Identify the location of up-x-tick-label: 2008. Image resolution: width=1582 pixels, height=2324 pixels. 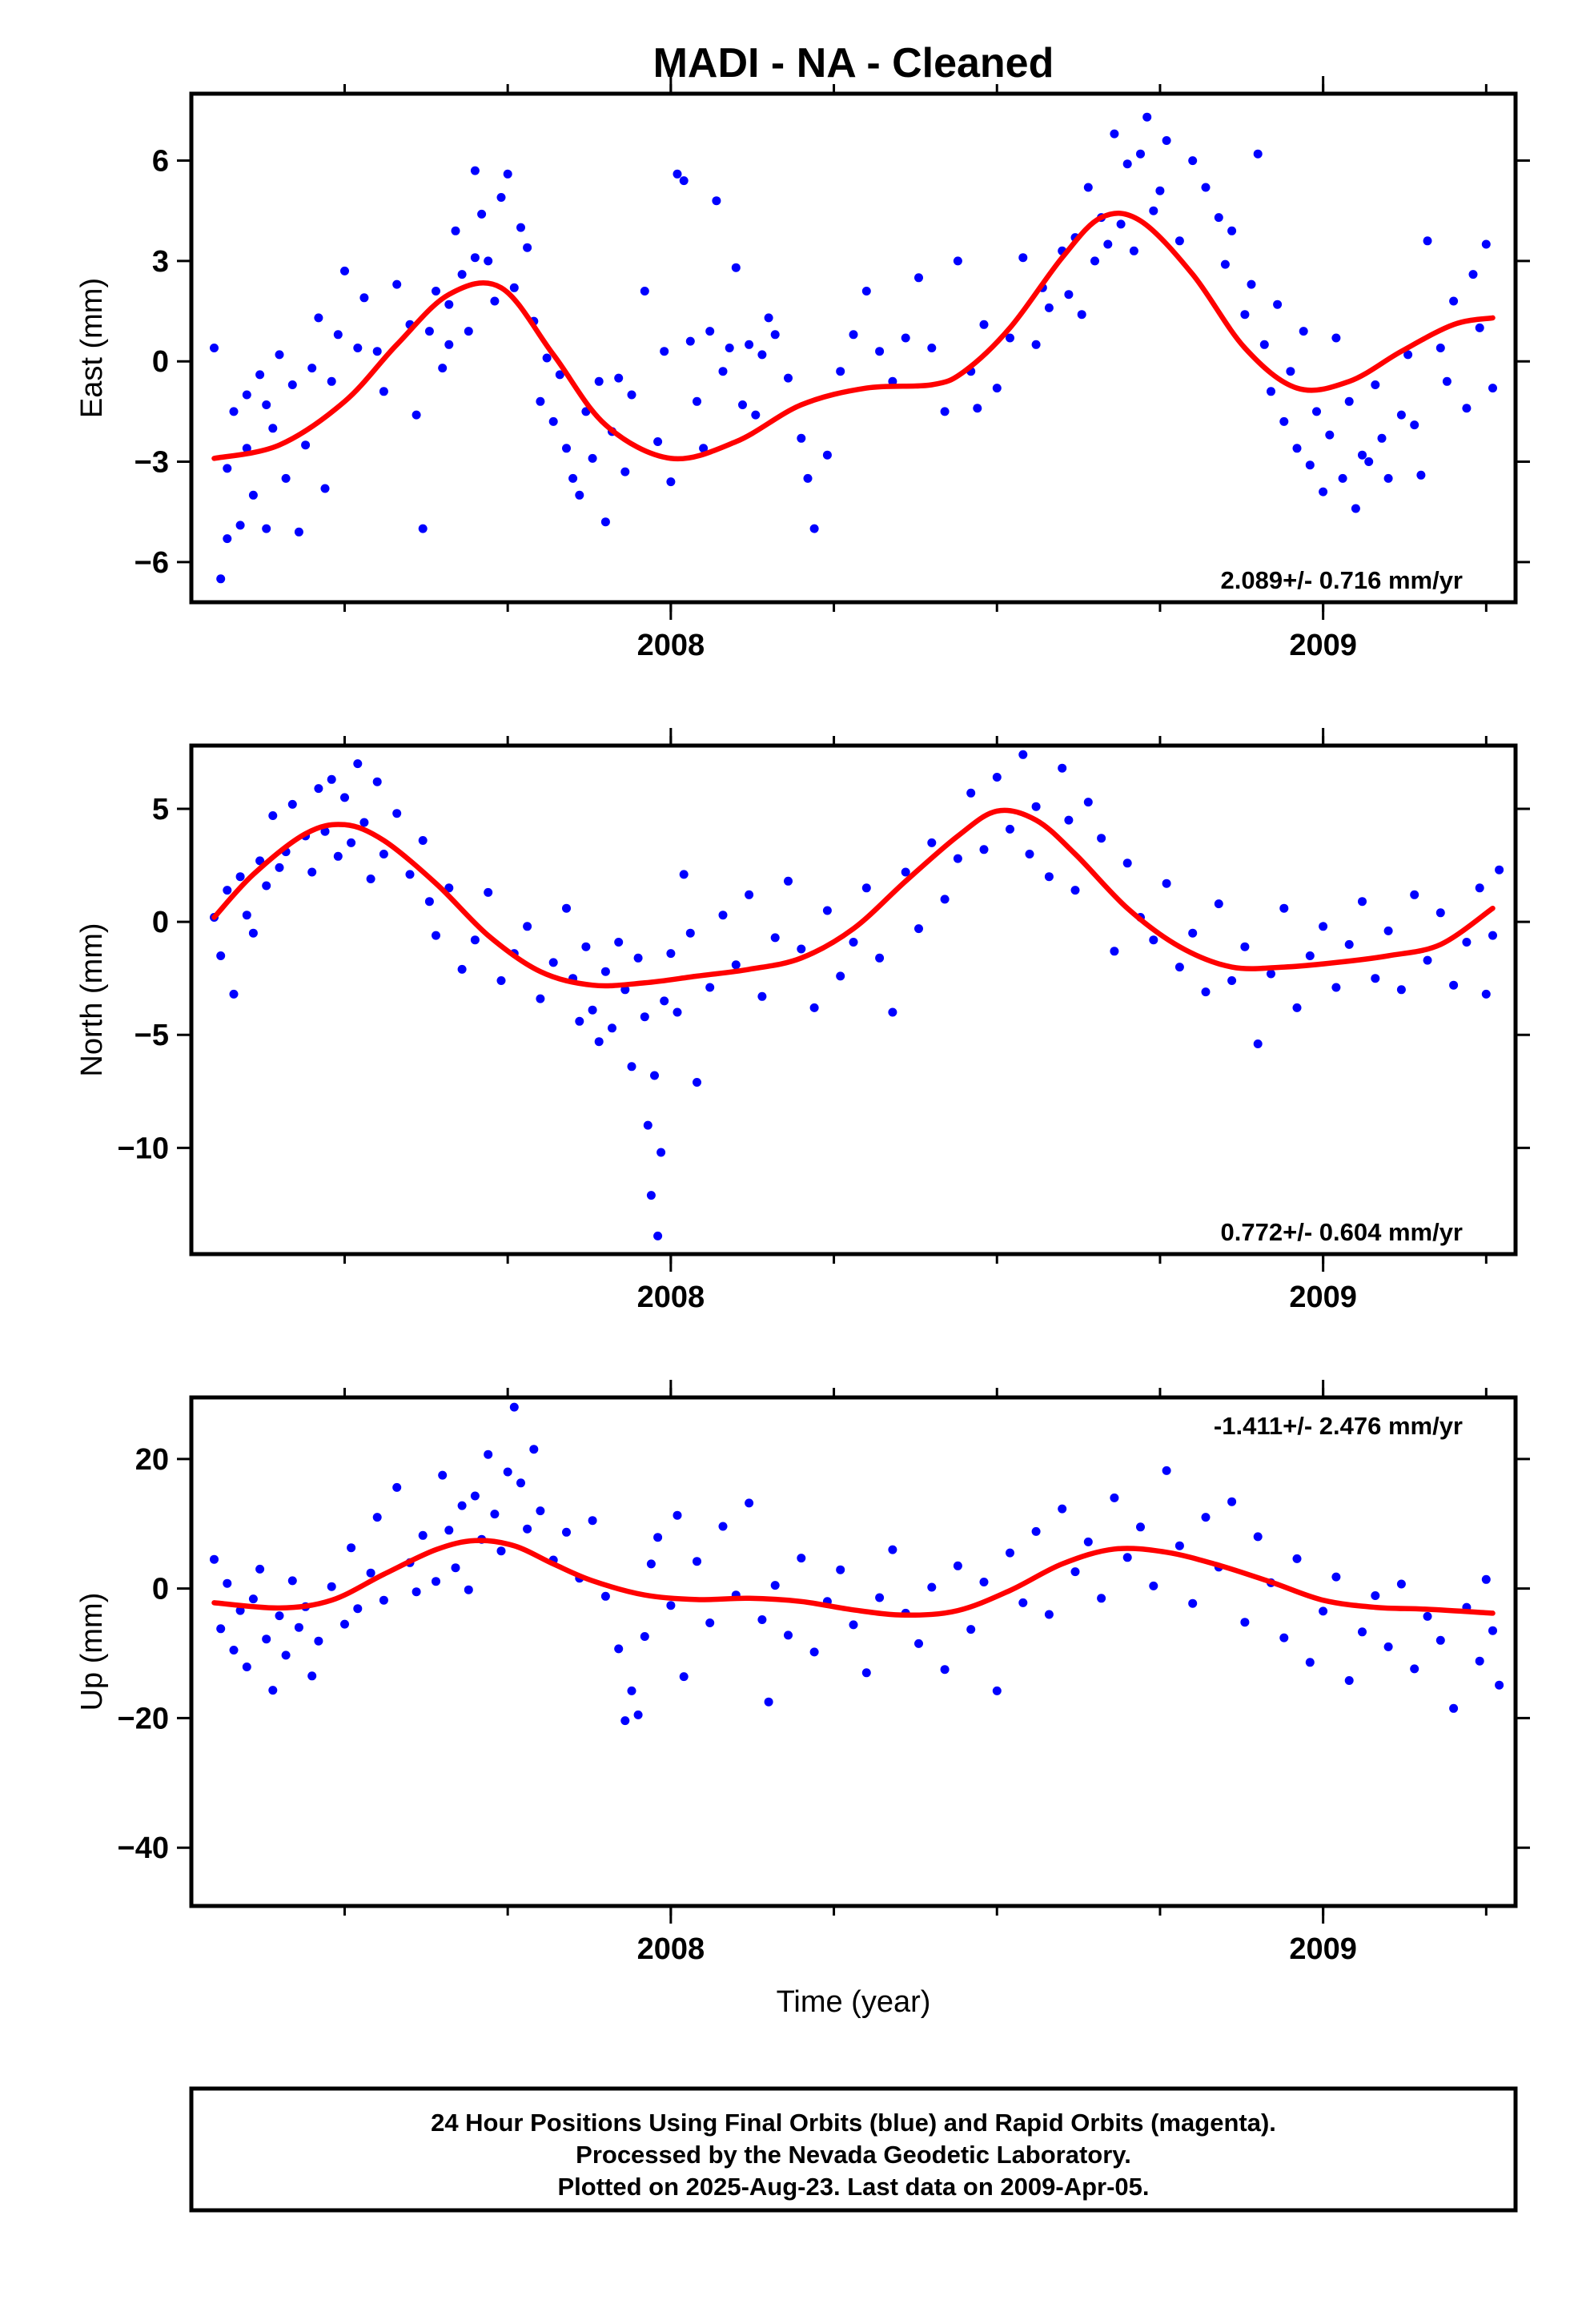
(671, 1949).